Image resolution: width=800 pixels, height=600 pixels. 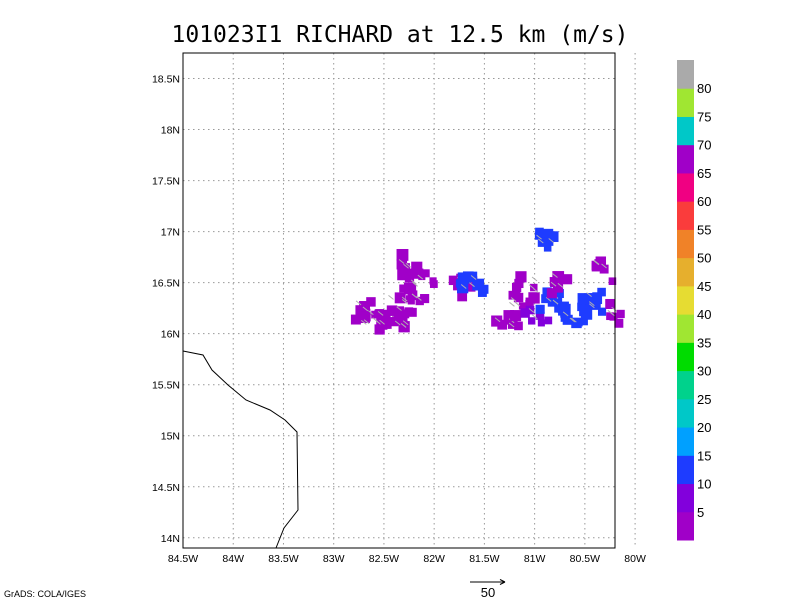 I want to click on x-tick-label: 84.5W, so click(x=183, y=559).